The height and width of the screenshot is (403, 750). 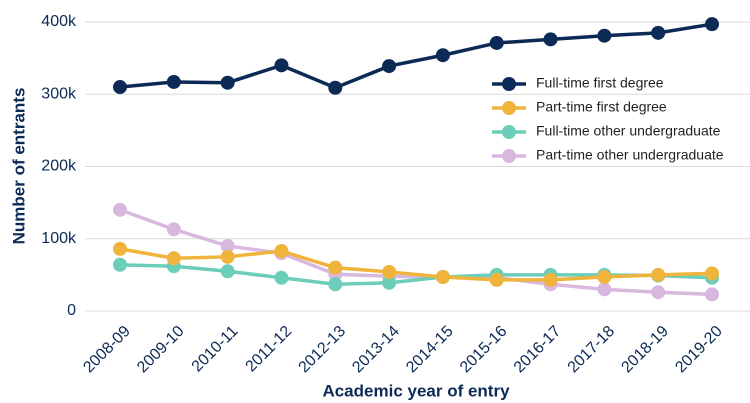 I want to click on x-tick-label: 2009-10, so click(x=161, y=350).